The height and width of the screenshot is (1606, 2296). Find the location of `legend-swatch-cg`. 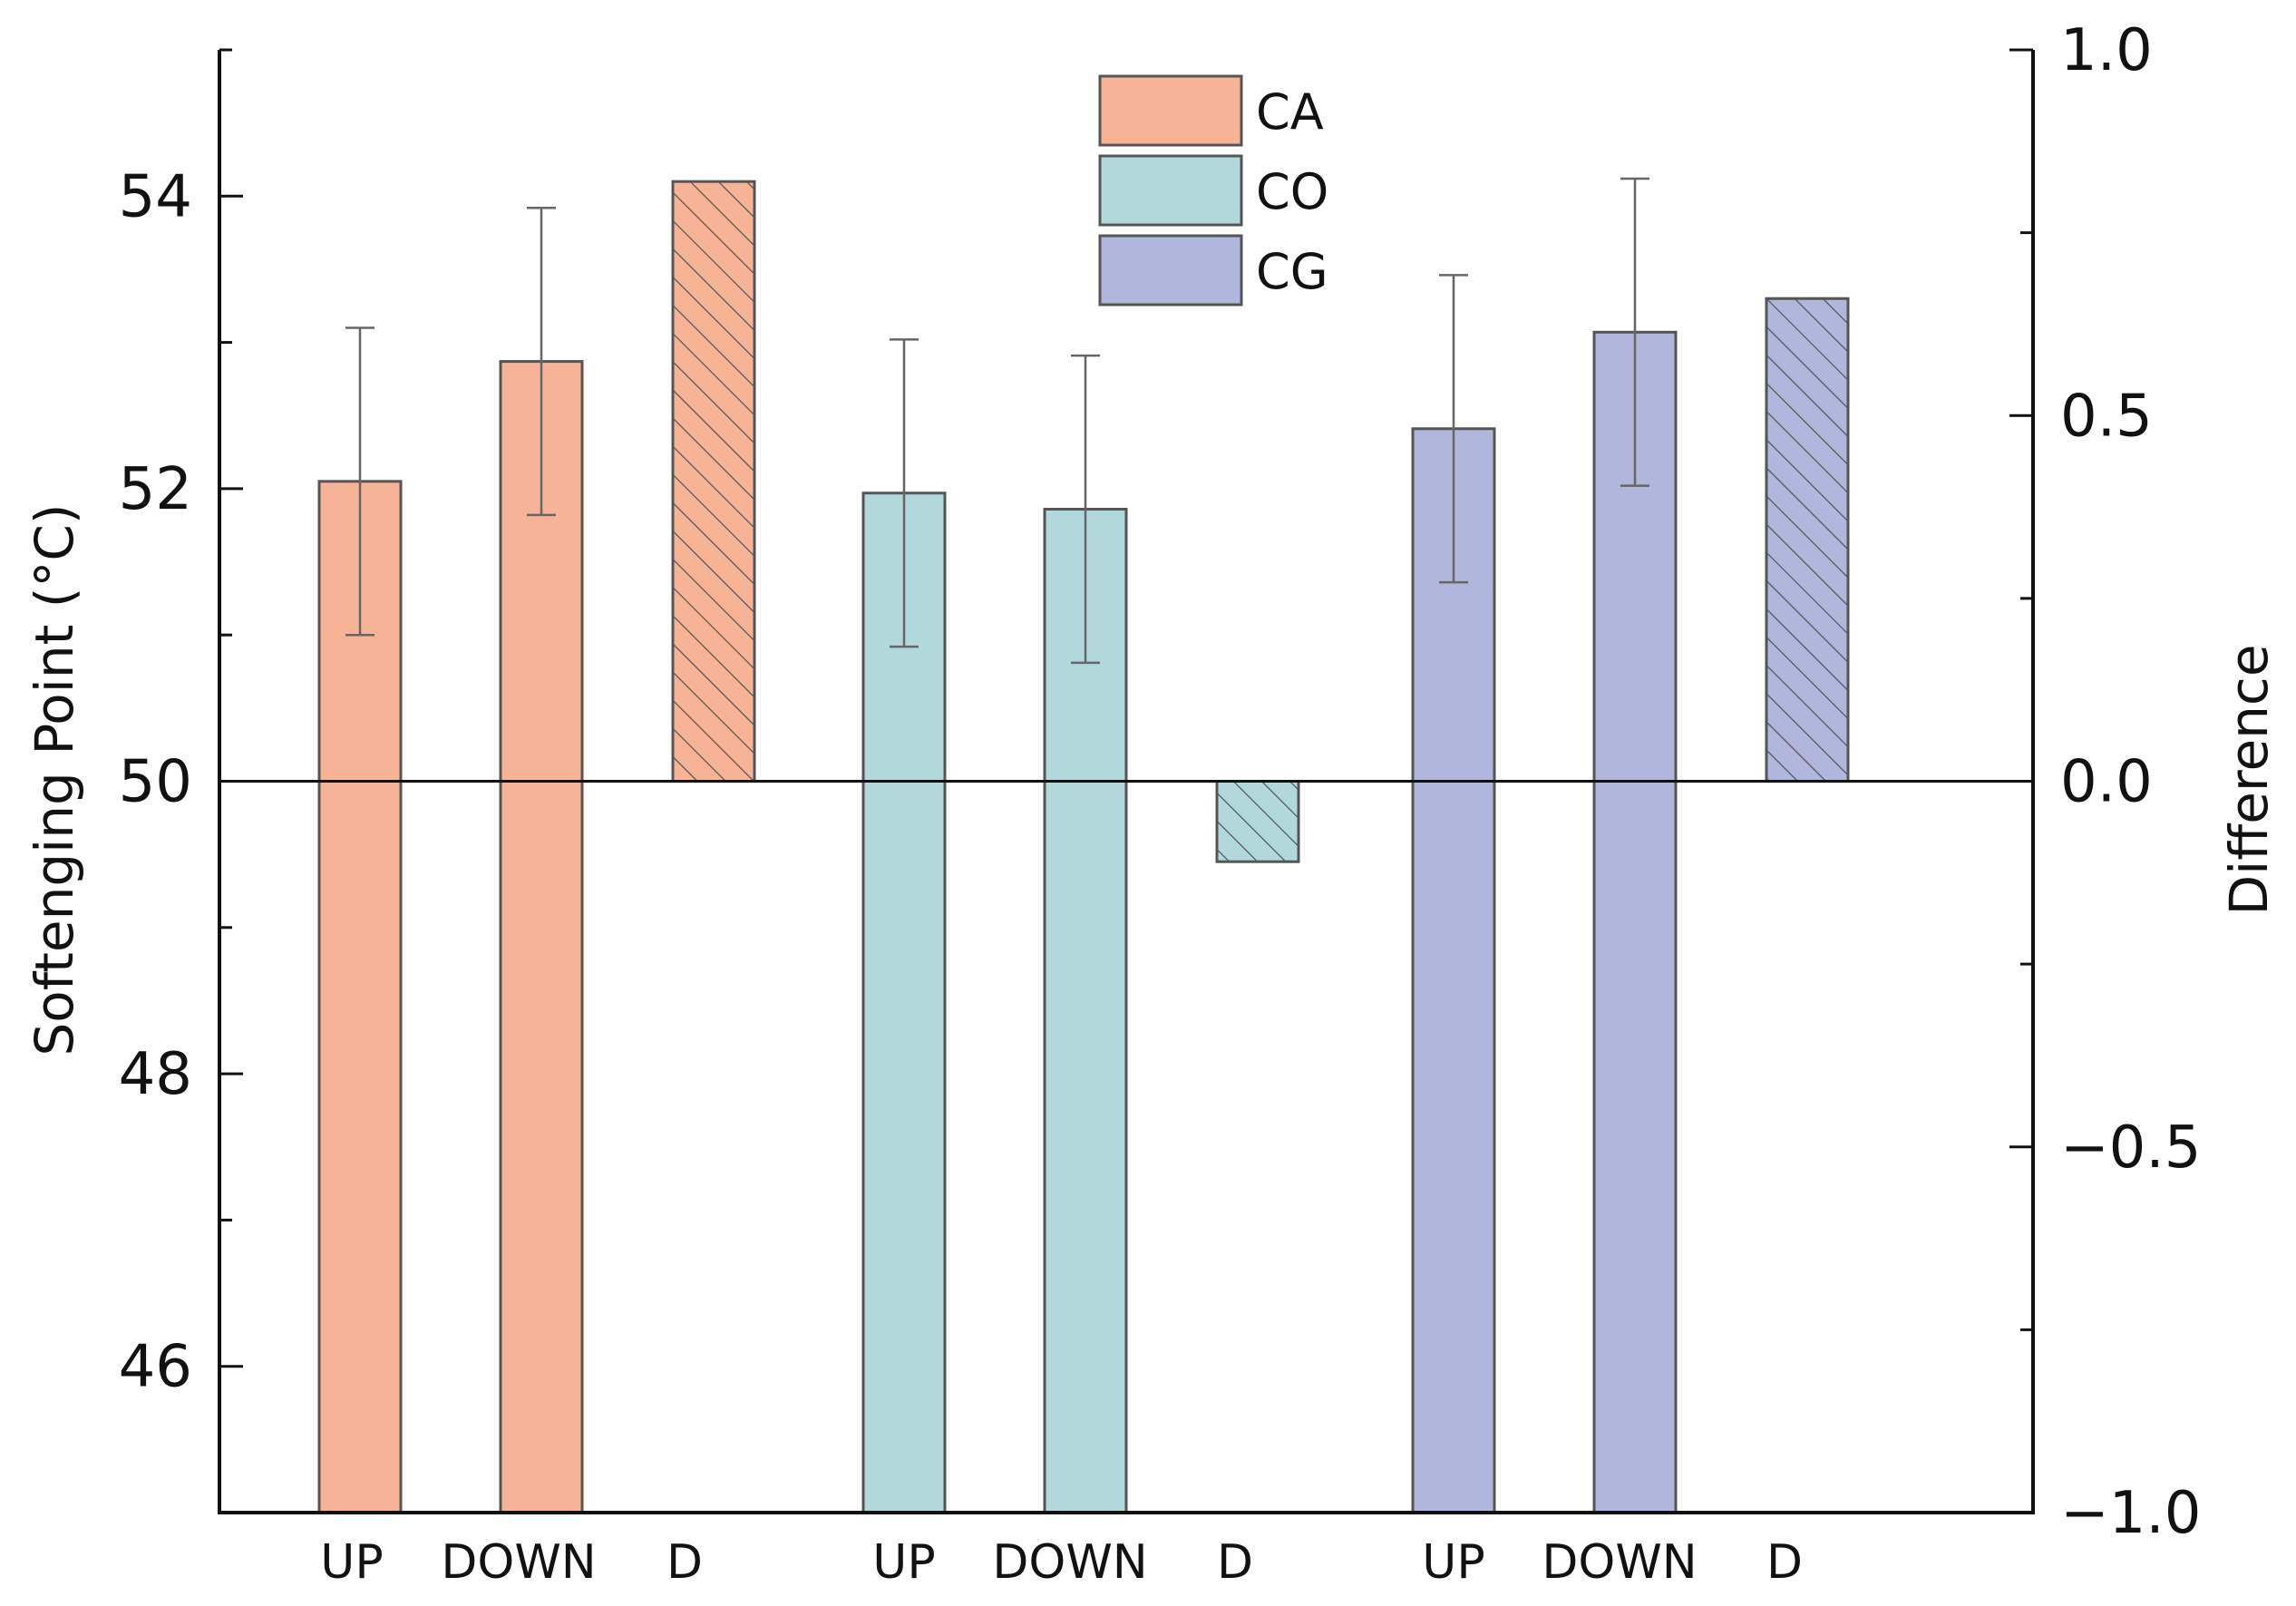

legend-swatch-cg is located at coordinates (1170, 270).